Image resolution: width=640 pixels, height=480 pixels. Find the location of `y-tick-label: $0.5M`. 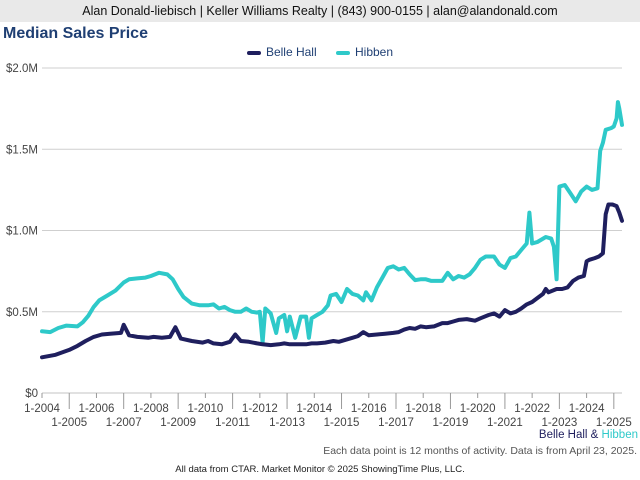

y-tick-label: $0.5M is located at coordinates (22, 313).